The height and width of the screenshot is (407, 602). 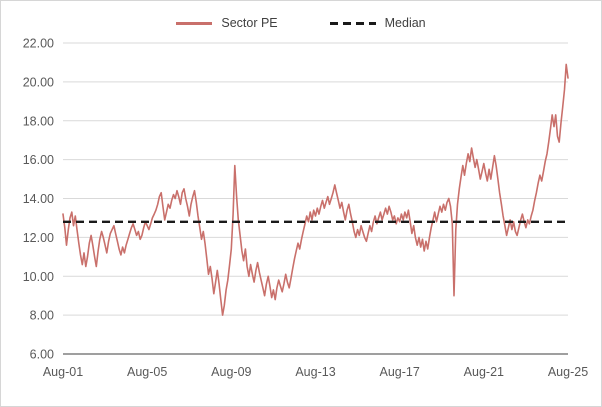 What do you see at coordinates (63, 372) in the screenshot?
I see `x-axis-label: Aug-01` at bounding box center [63, 372].